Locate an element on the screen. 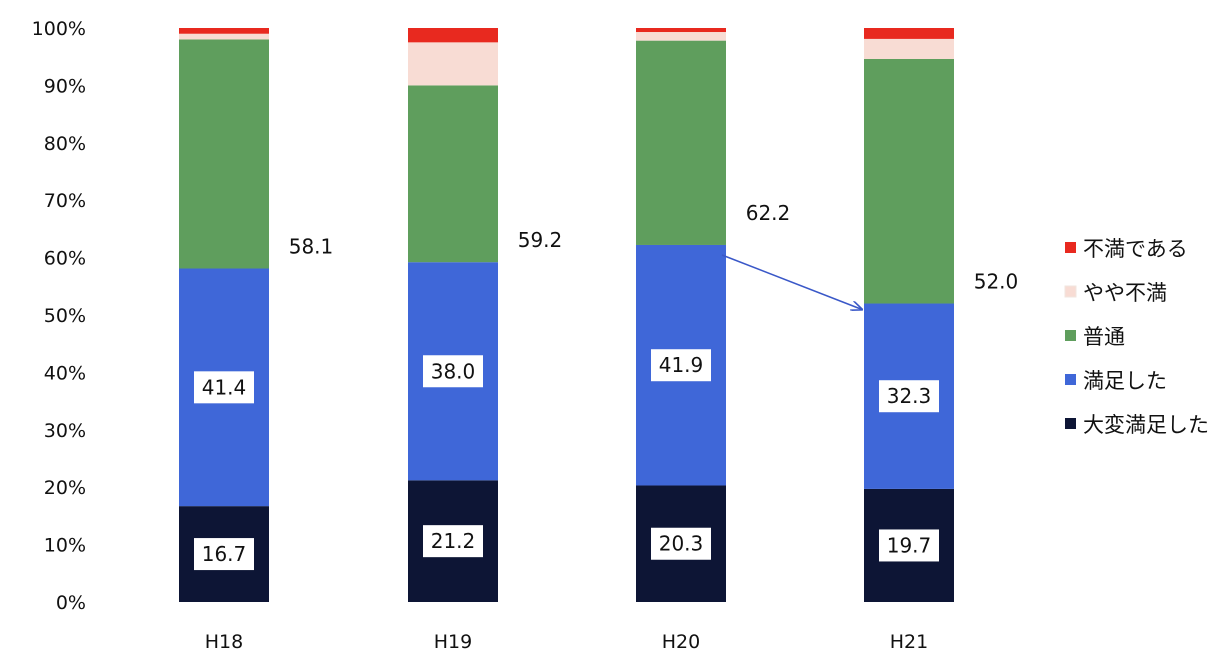 The height and width of the screenshot is (655, 1227). y-tick-label: 80% is located at coordinates (65, 144).